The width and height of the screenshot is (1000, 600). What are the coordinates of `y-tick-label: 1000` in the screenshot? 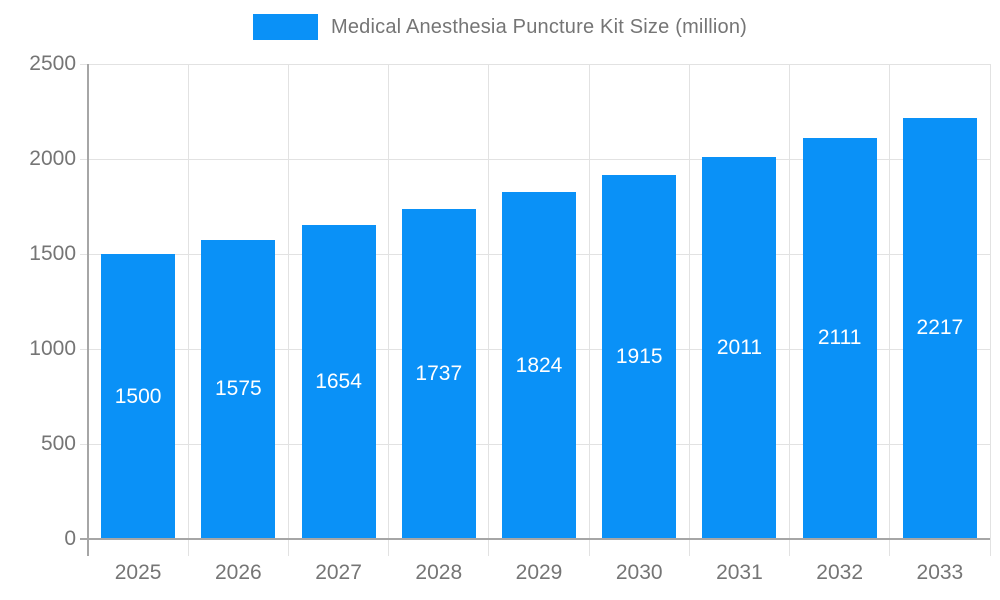 It's located at (52, 348).